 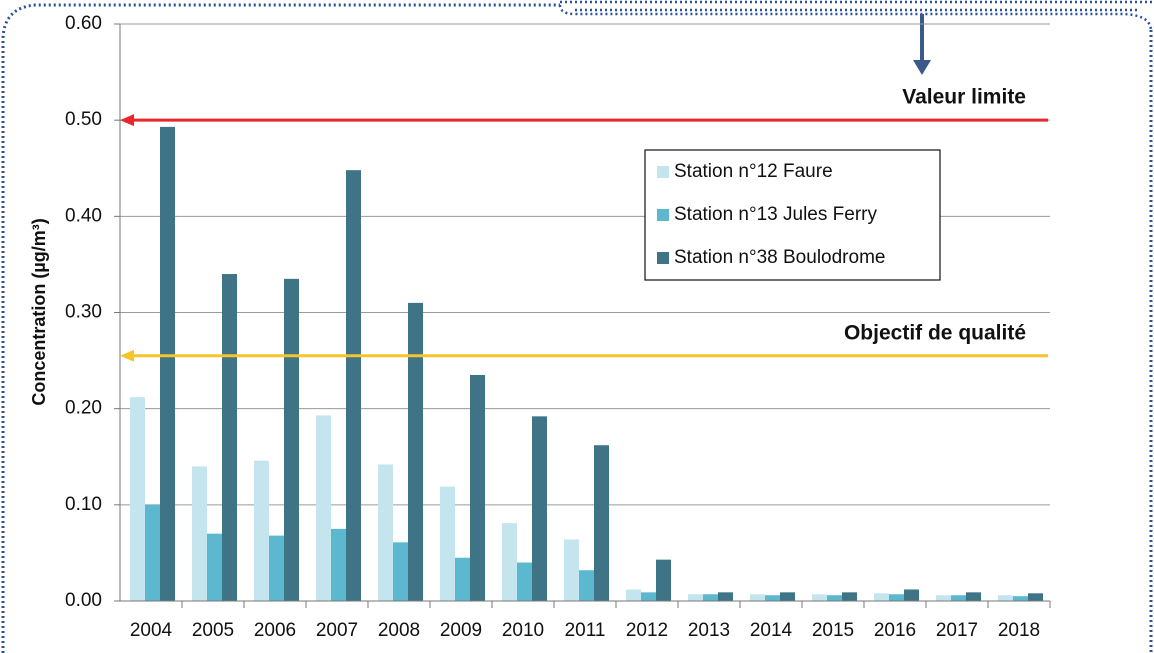 What do you see at coordinates (83, 119) in the screenshot?
I see `y-tick-label: 0.50` at bounding box center [83, 119].